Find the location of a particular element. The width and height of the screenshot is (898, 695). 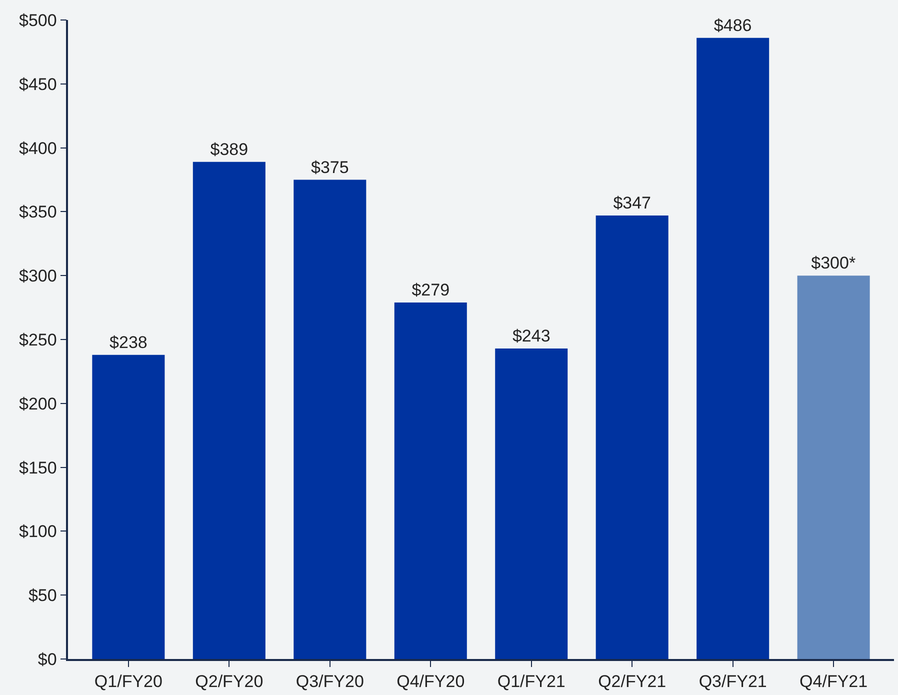

x-tick-label: Q1/FY20 is located at coordinates (128, 682).